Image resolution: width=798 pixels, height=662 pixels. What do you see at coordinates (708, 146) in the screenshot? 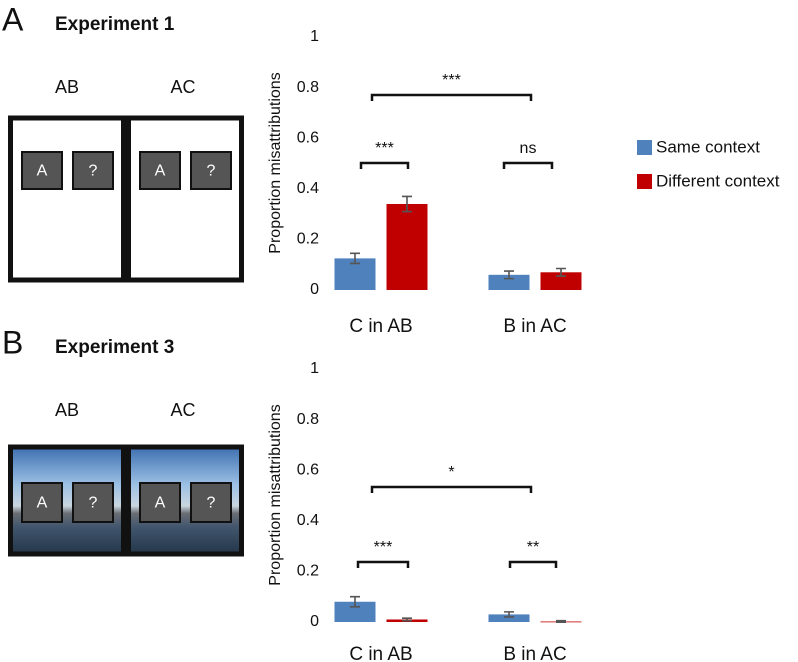
I see `legend-label: Same context` at bounding box center [708, 146].